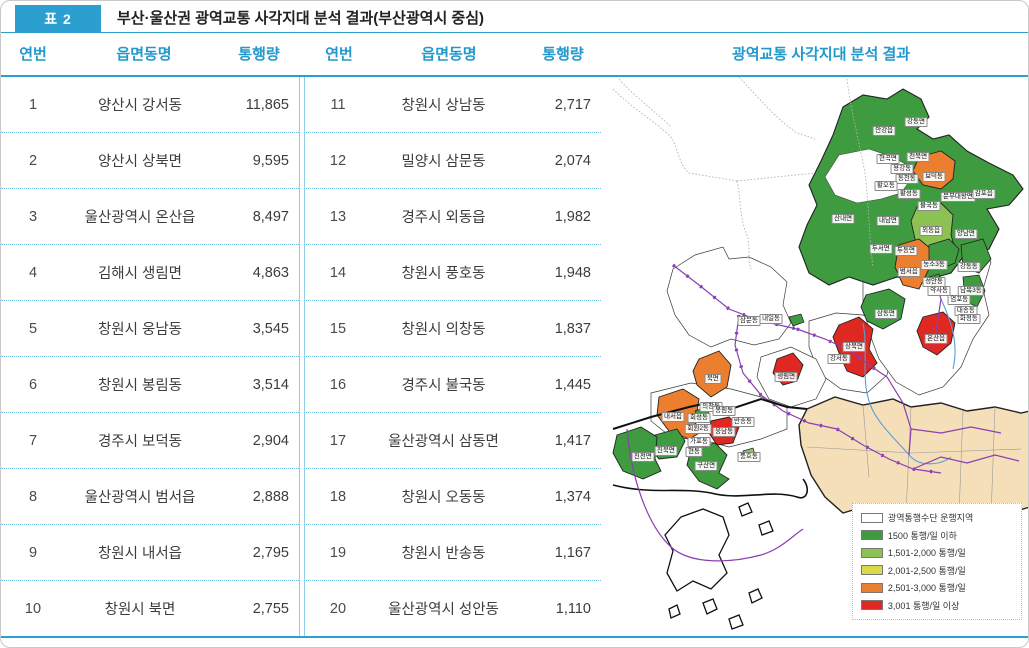  I want to click on traffic-volume: 1,982, so click(572, 216).